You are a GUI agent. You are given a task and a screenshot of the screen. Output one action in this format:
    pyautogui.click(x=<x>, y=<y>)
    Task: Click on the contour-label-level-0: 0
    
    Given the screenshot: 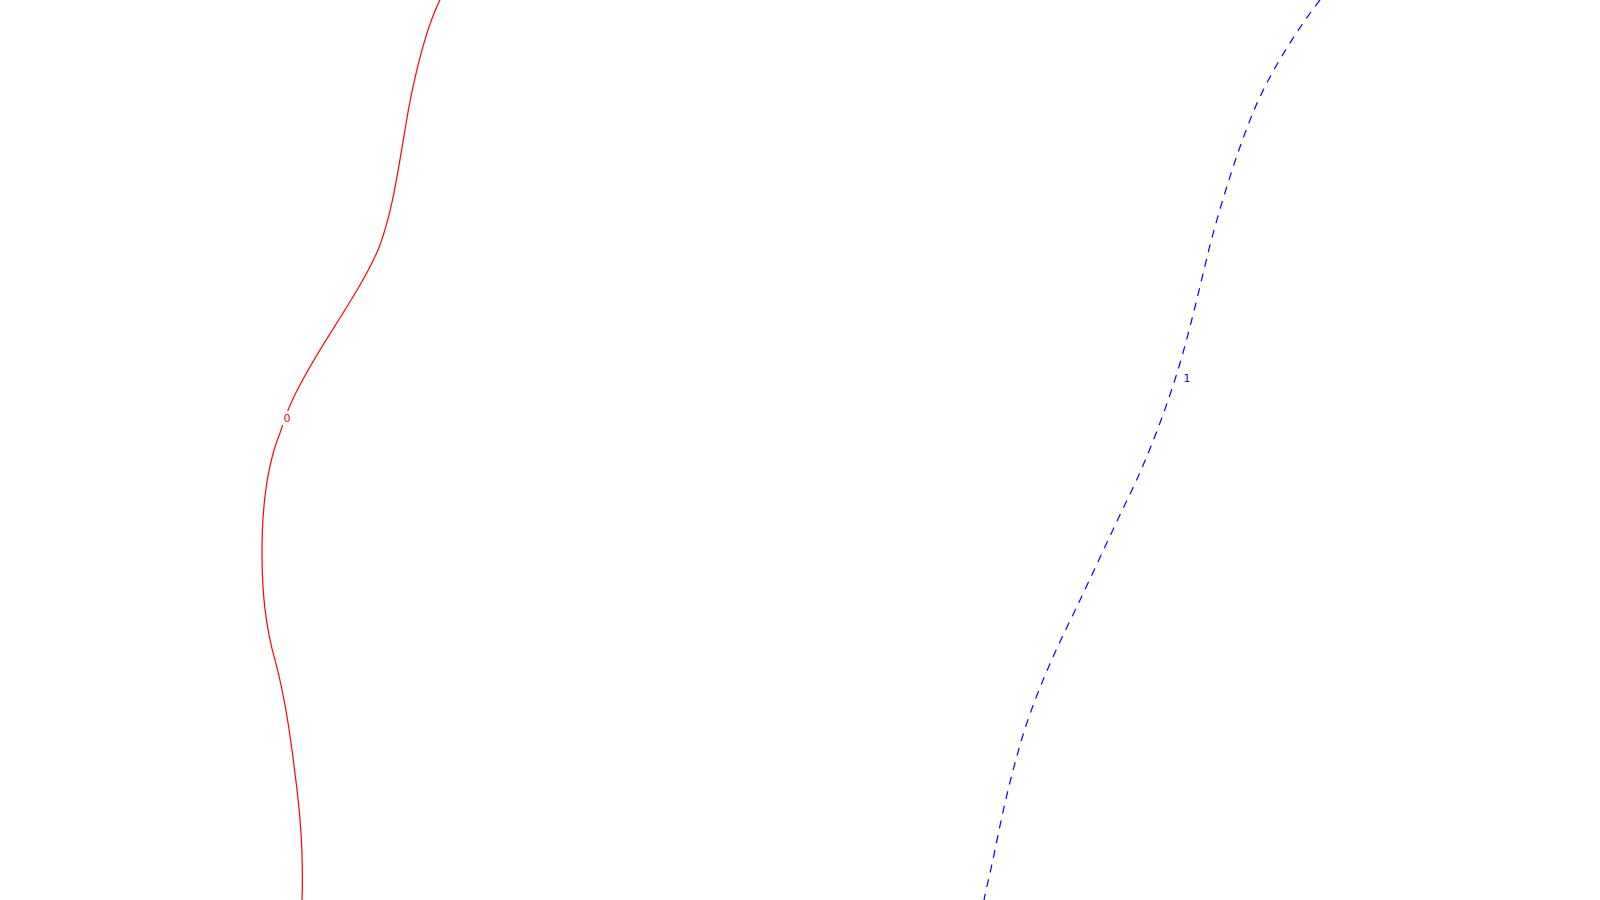 What is the action you would take?
    pyautogui.click(x=287, y=418)
    